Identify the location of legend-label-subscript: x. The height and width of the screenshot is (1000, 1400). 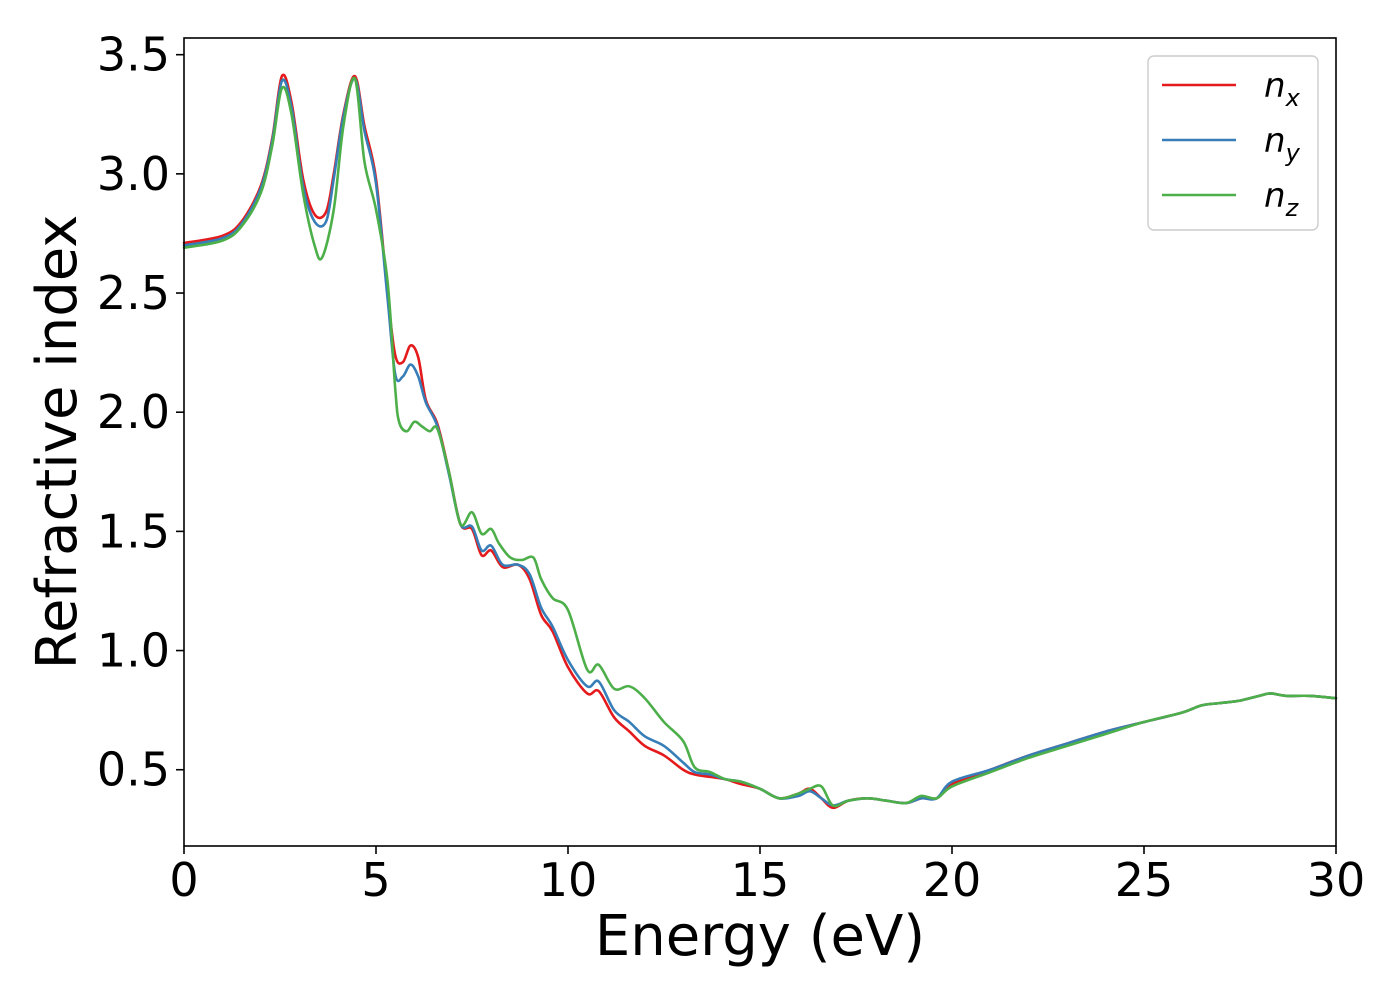
(1293, 98).